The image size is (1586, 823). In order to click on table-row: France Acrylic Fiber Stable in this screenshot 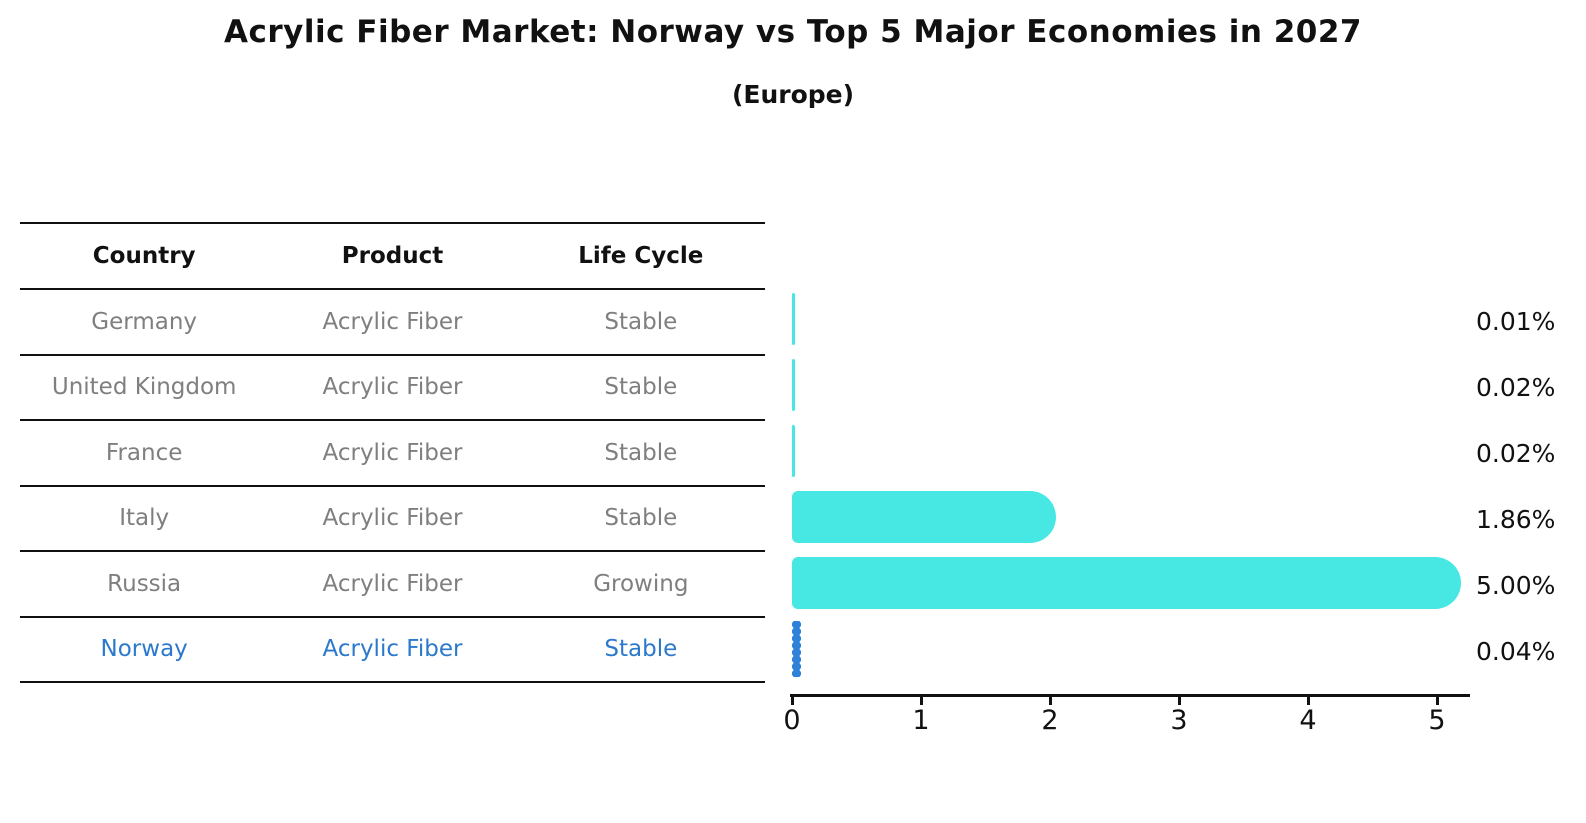, I will do `click(392, 454)`.